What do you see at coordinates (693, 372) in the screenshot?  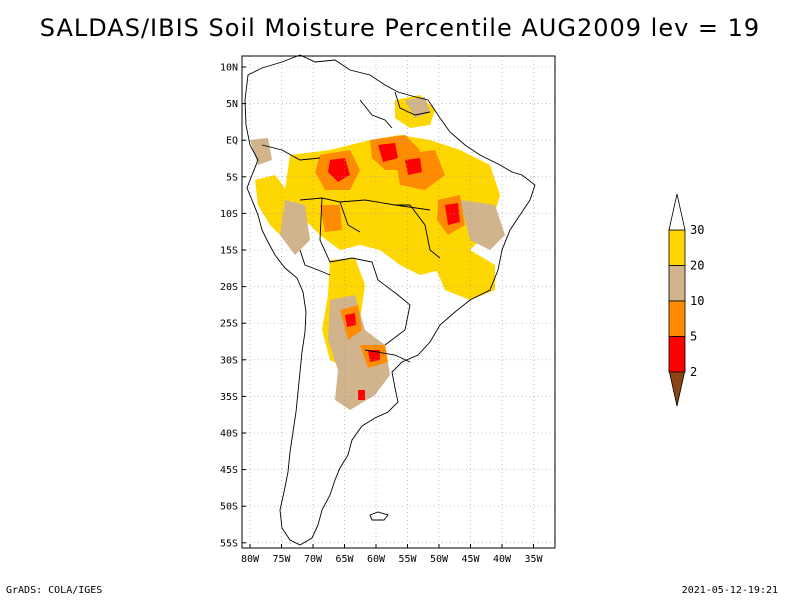 I see `colorbar-label: 2` at bounding box center [693, 372].